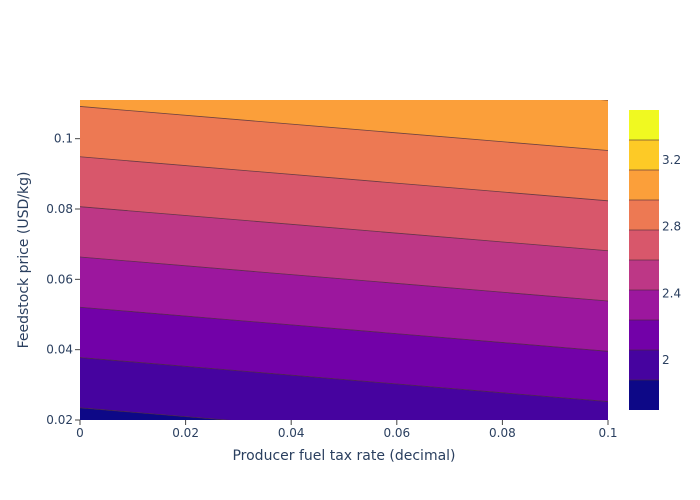  I want to click on colorbar-tick-label: 2.8, so click(671, 227).